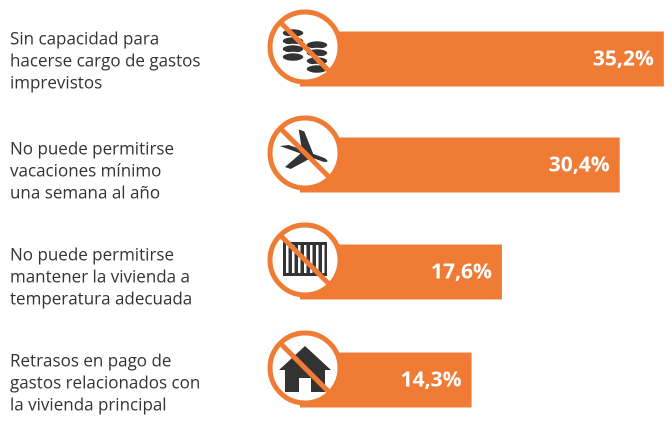  What do you see at coordinates (105, 382) in the screenshot?
I see `category-label: gastos relacionados con` at bounding box center [105, 382].